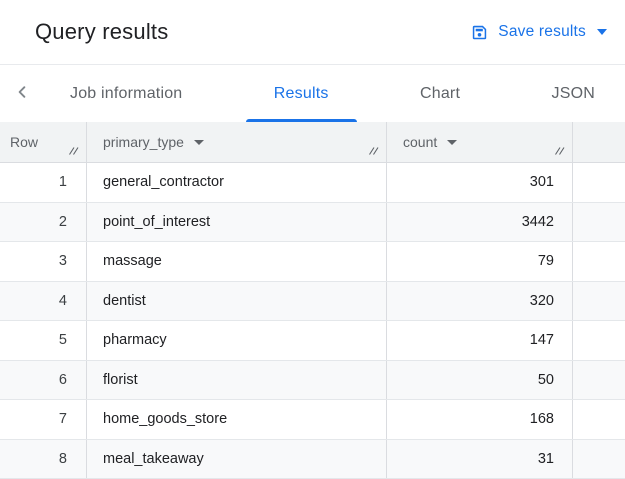 The width and height of the screenshot is (625, 479). I want to click on table-row: 5 pharmacy 147, so click(312, 341).